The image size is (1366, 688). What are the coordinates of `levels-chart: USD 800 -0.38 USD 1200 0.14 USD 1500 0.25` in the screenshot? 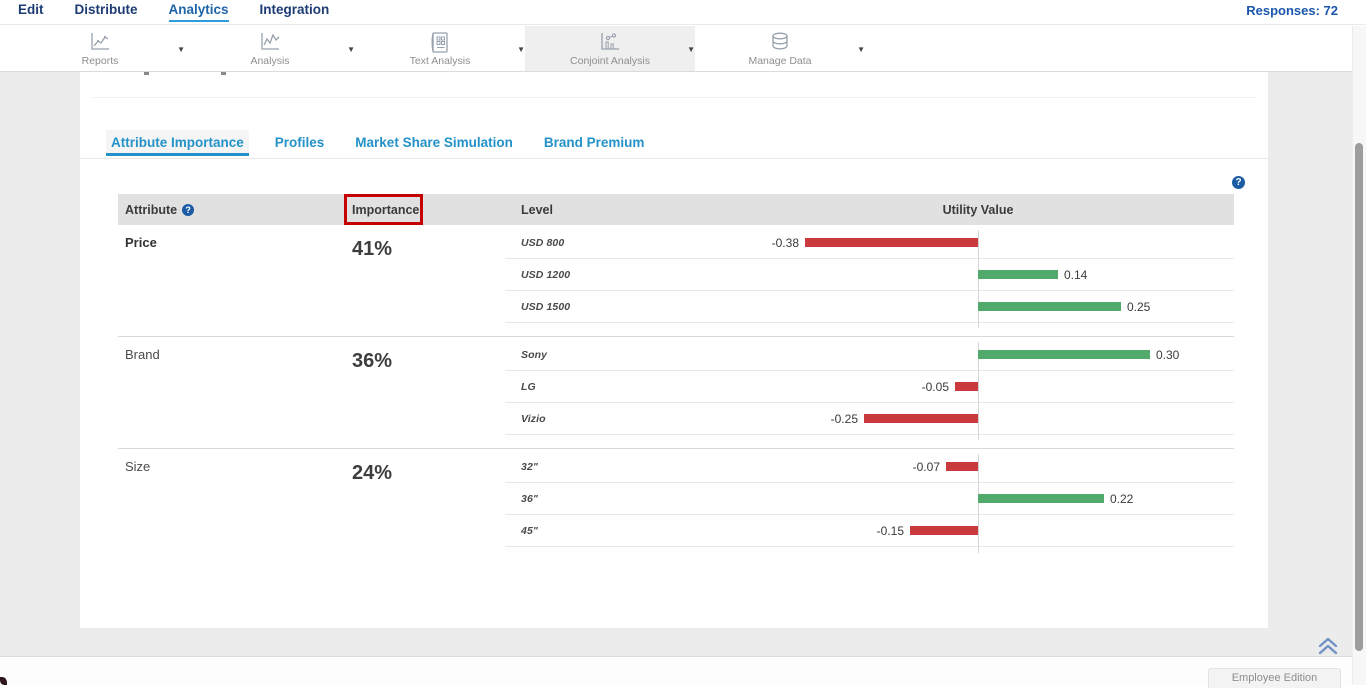 It's located at (869, 280).